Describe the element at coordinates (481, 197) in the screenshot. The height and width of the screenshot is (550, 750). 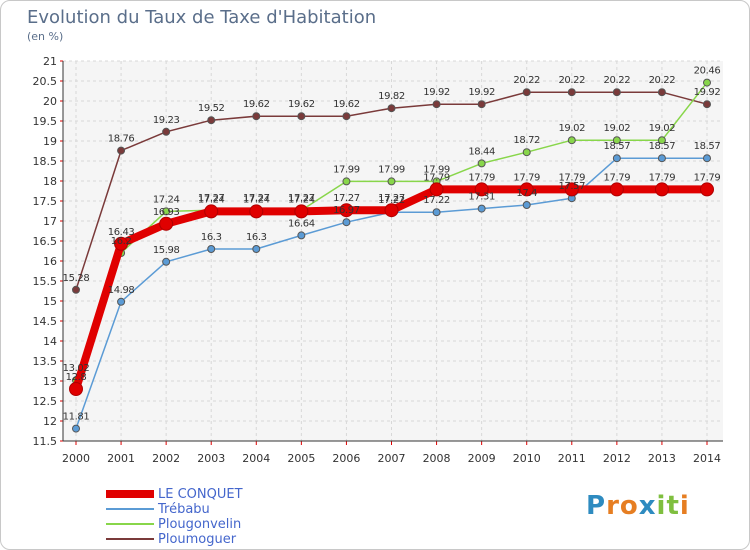
I see `data-label: 17.31` at that location.